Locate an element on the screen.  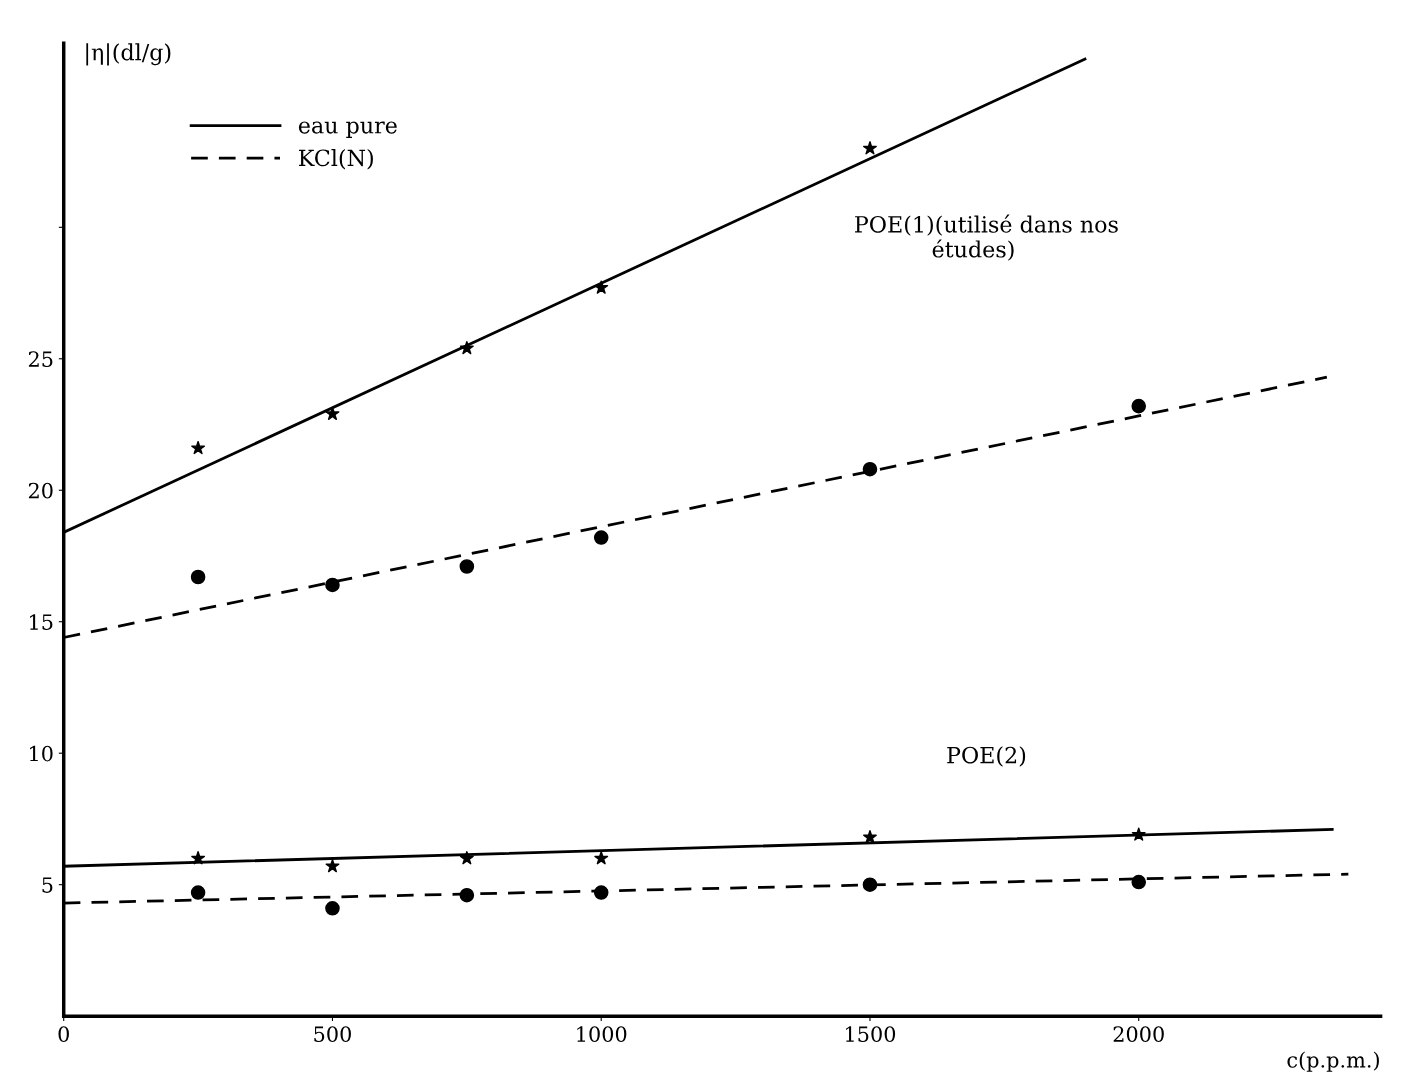
x-axis-title: c(p.p.m.) is located at coordinates (1333, 1061).